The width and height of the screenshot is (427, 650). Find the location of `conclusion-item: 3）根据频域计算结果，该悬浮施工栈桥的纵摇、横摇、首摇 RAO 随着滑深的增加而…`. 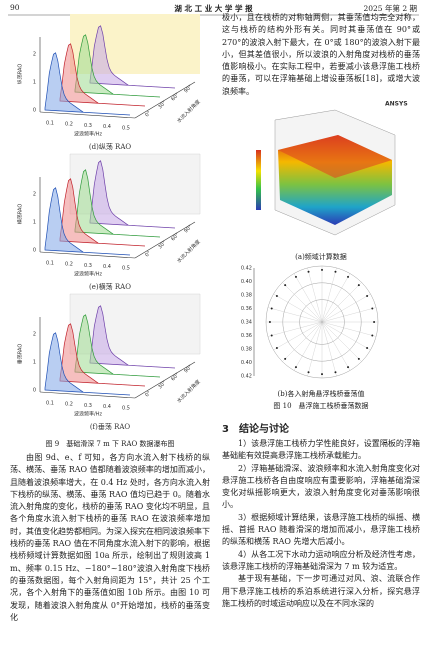

conclusion-item: 3）根据频域计算结果，该悬浮施工栈桥的纵摇、横摇、首摇 RAO 随着滑深的增加而… is located at coordinates (321, 529).